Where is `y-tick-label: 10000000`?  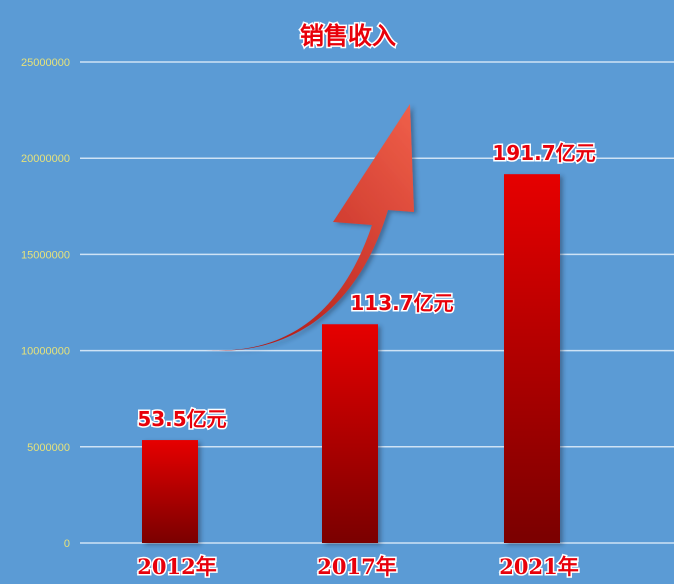
y-tick-label: 10000000 is located at coordinates (45, 352).